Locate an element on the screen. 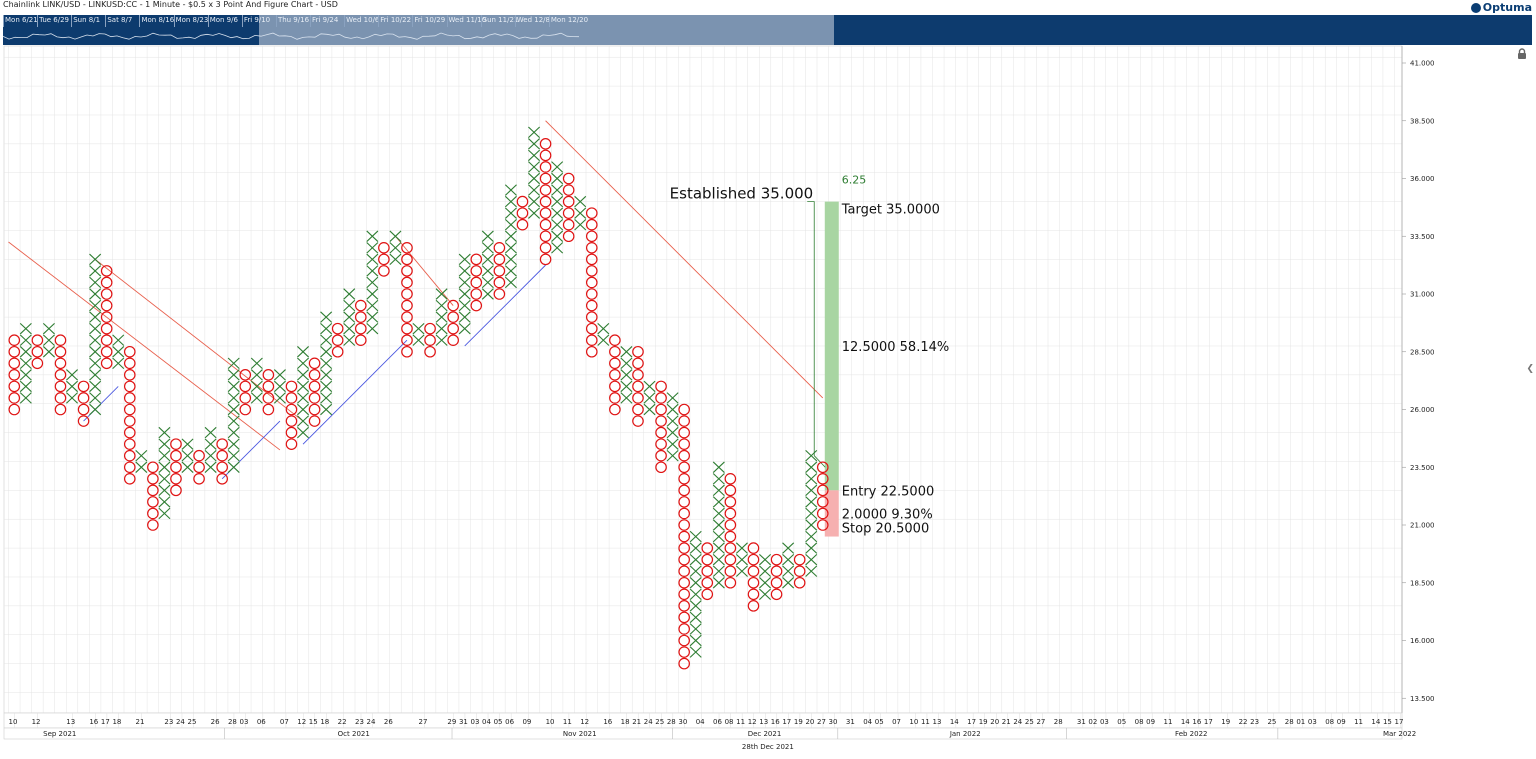 The image size is (1536, 759). x-tick-label: 11 is located at coordinates (925, 722).